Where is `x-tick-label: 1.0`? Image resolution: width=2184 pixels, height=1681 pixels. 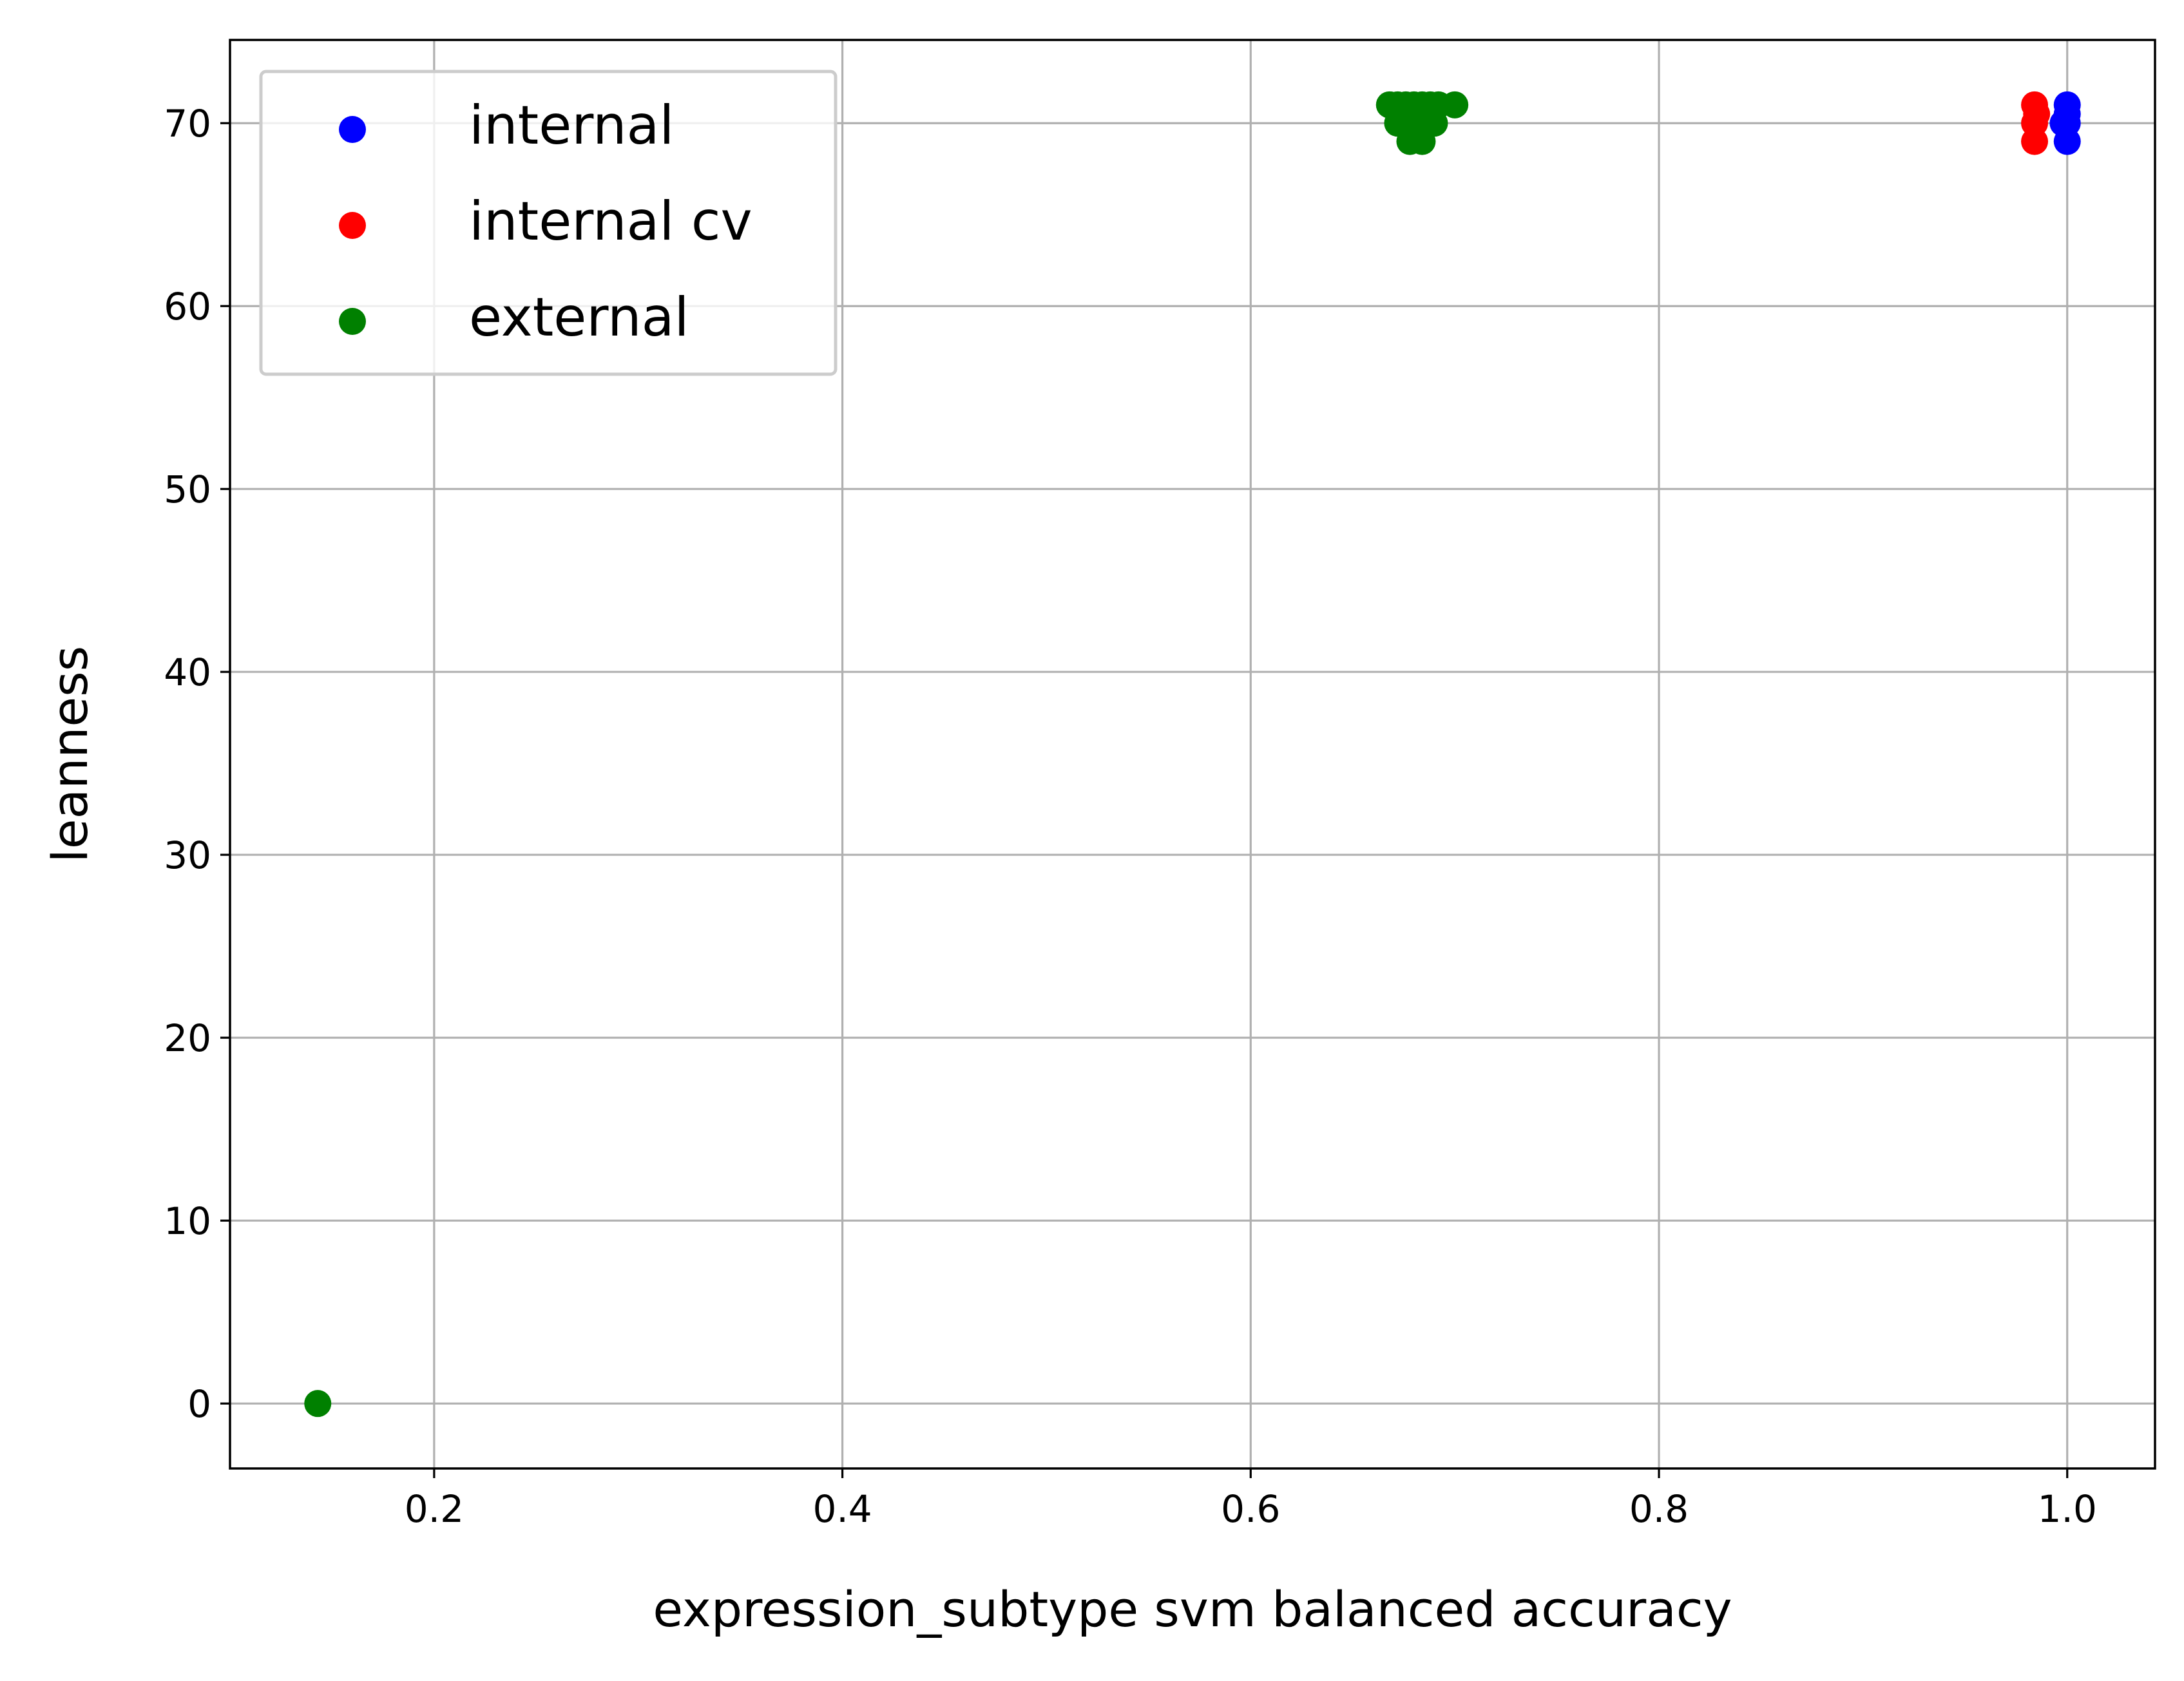
x-tick-label: 1.0 is located at coordinates (2068, 1509).